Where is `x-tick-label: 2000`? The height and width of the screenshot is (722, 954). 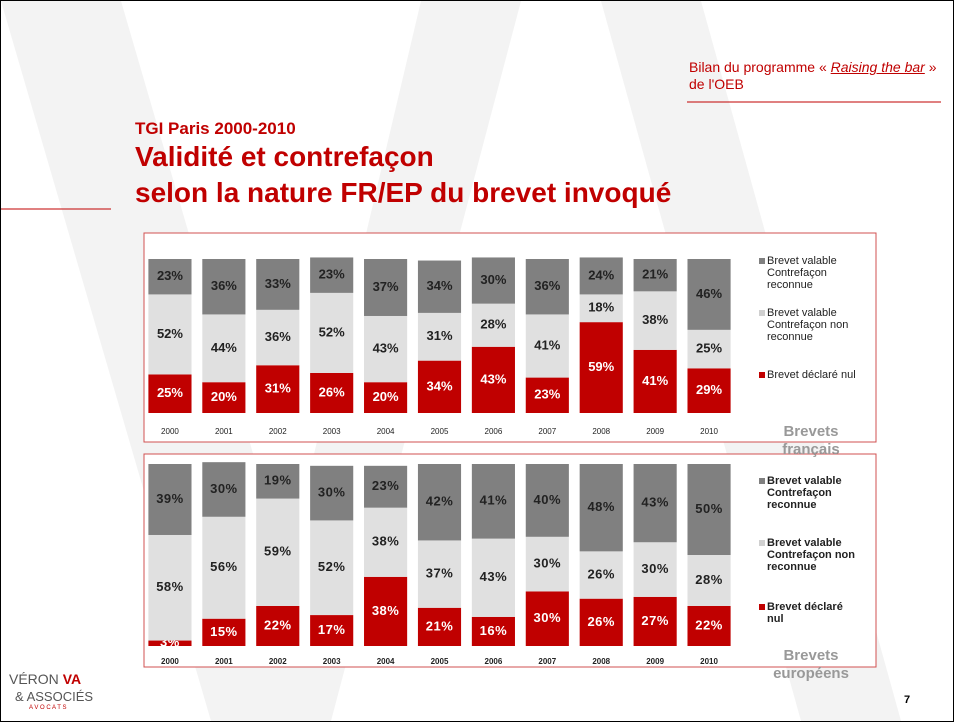
x-tick-label: 2000 is located at coordinates (170, 431).